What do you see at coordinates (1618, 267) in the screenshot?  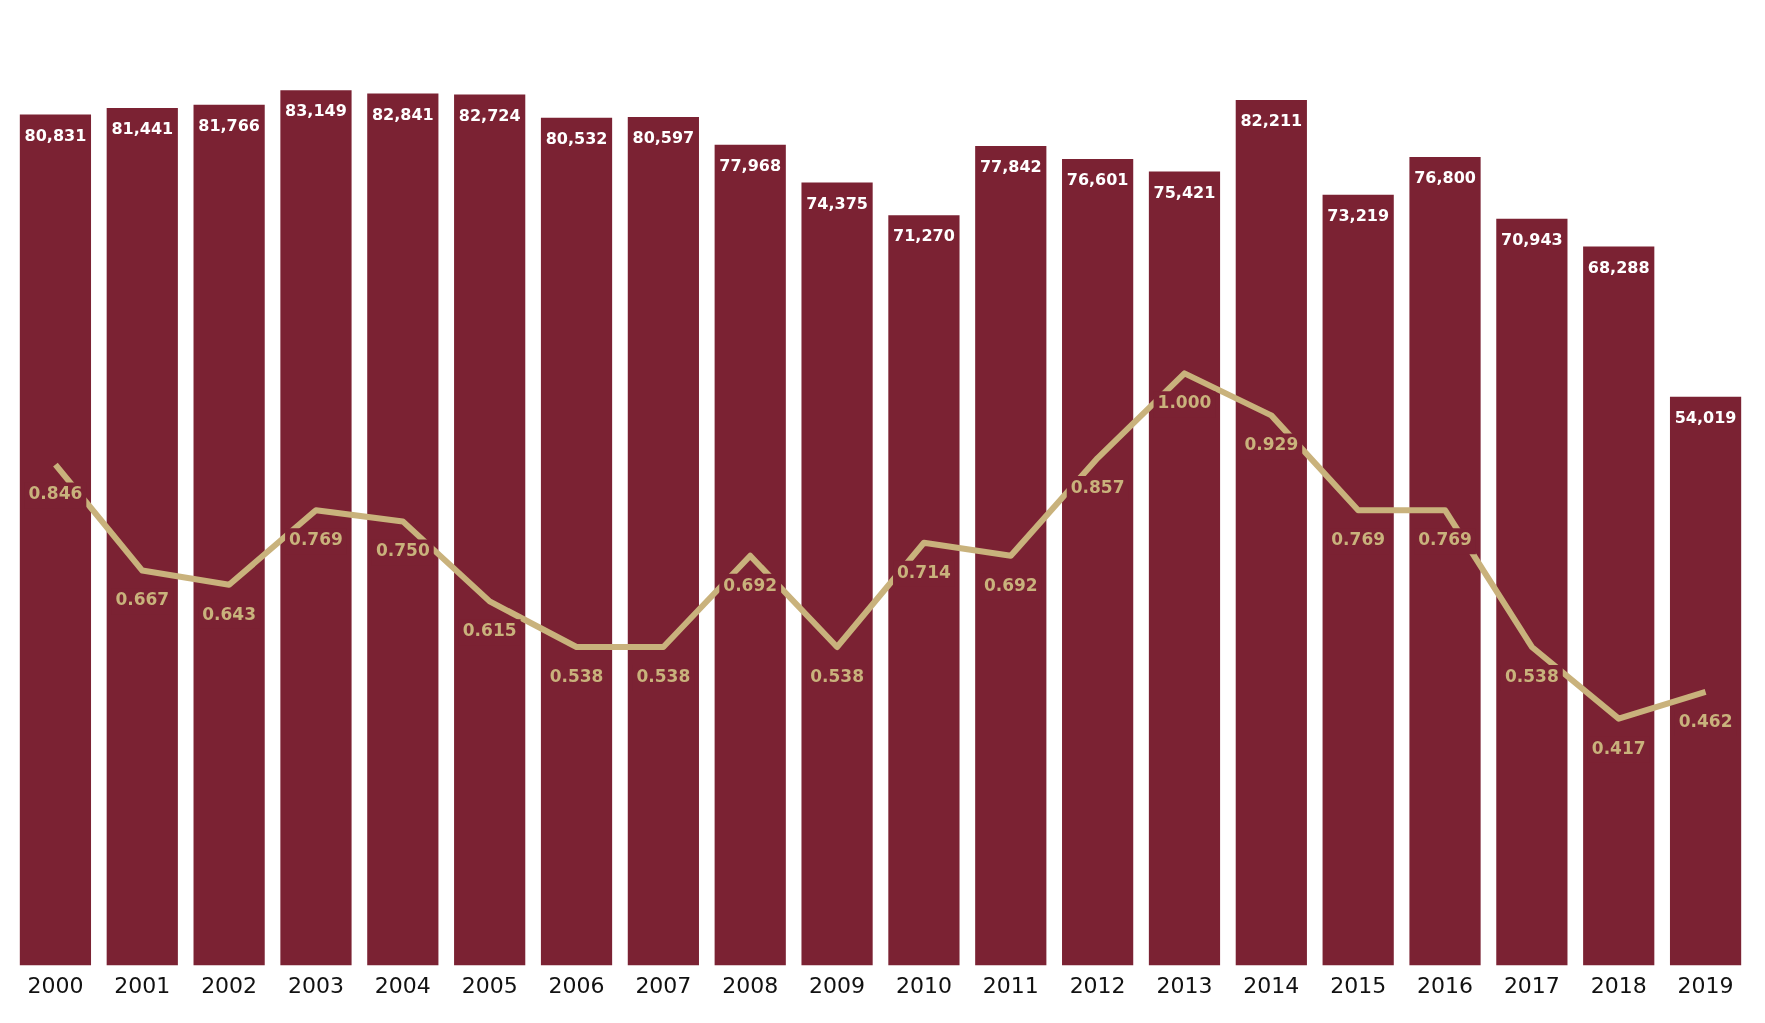 I see `data-label: 68,288` at bounding box center [1618, 267].